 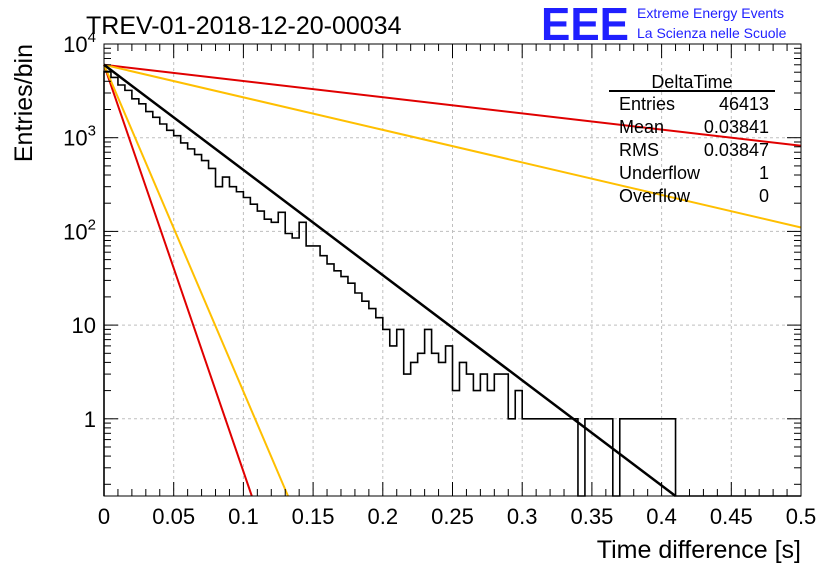 What do you see at coordinates (699, 550) in the screenshot?
I see `x-axis-label: Time difference [s]` at bounding box center [699, 550].